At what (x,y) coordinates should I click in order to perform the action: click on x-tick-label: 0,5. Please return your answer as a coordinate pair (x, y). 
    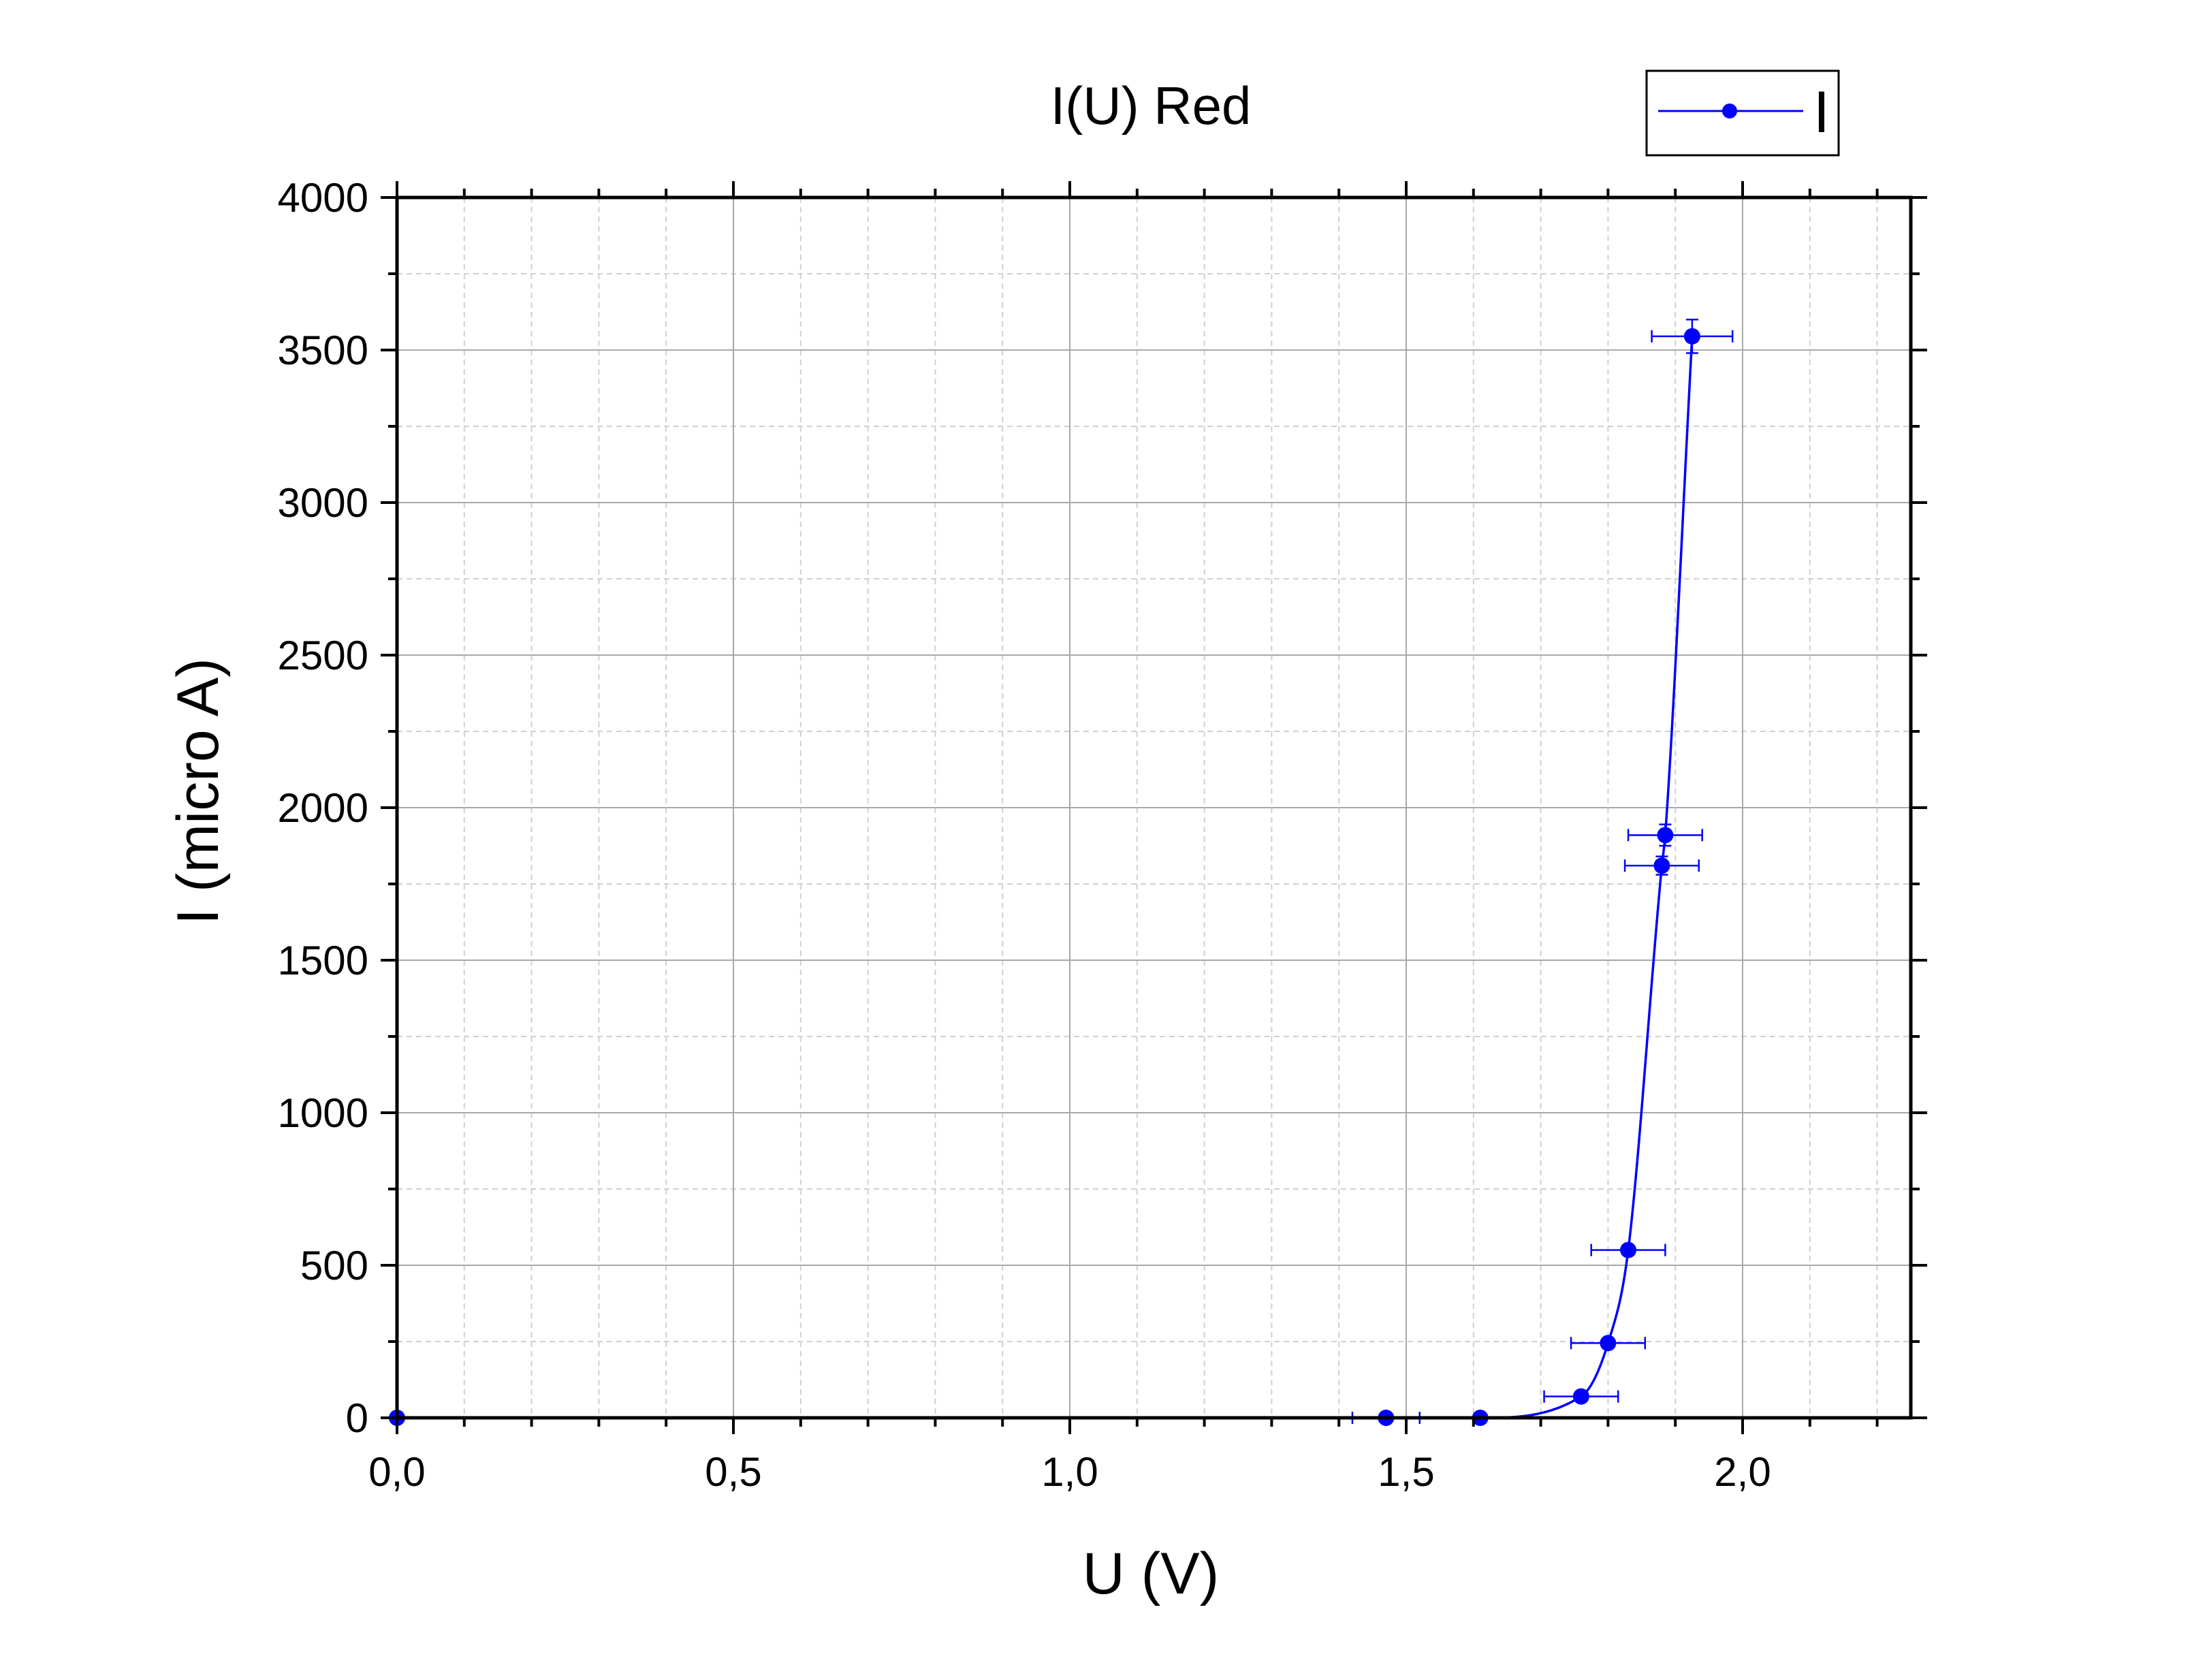
    Looking at the image, I should click on (733, 1472).